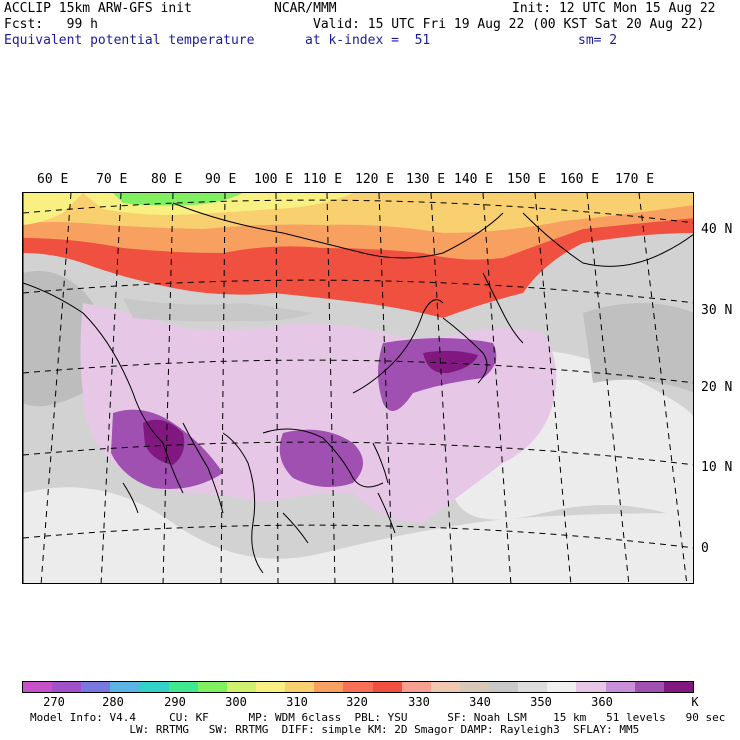 The width and height of the screenshot is (740, 740). What do you see at coordinates (112, 179) in the screenshot?
I see `lon-label: 70 E` at bounding box center [112, 179].